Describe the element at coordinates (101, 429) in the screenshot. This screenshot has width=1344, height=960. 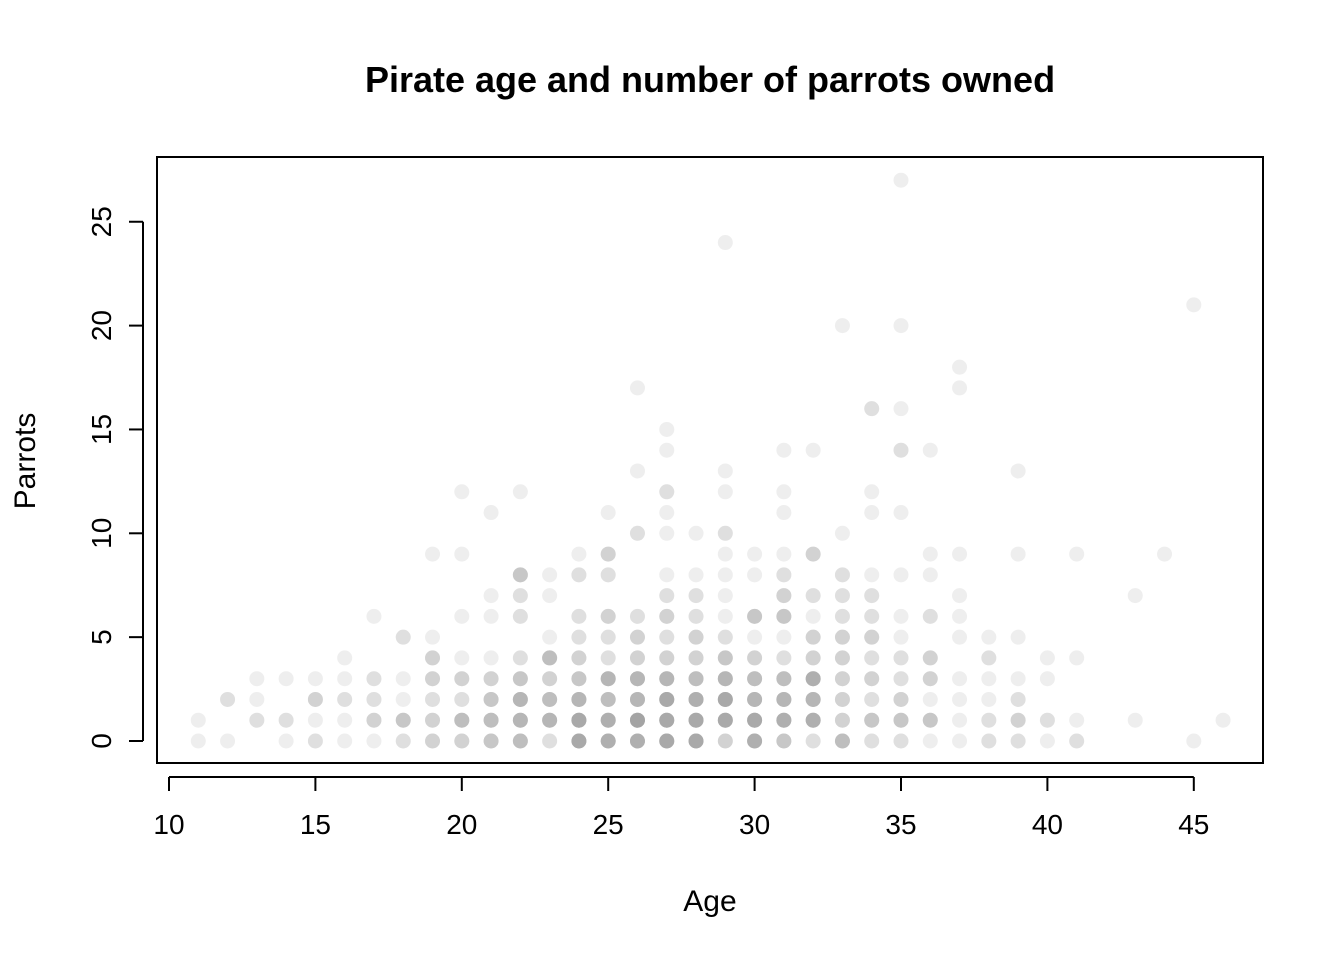
I see `y-tick-label: 15` at that location.